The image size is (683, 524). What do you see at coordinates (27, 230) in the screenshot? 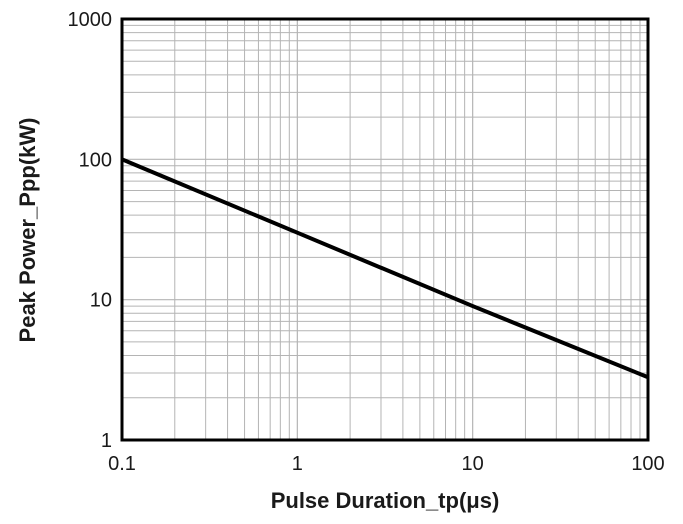
I see `y-axis-label: Peak Power_Ppp(kW)` at bounding box center [27, 230].